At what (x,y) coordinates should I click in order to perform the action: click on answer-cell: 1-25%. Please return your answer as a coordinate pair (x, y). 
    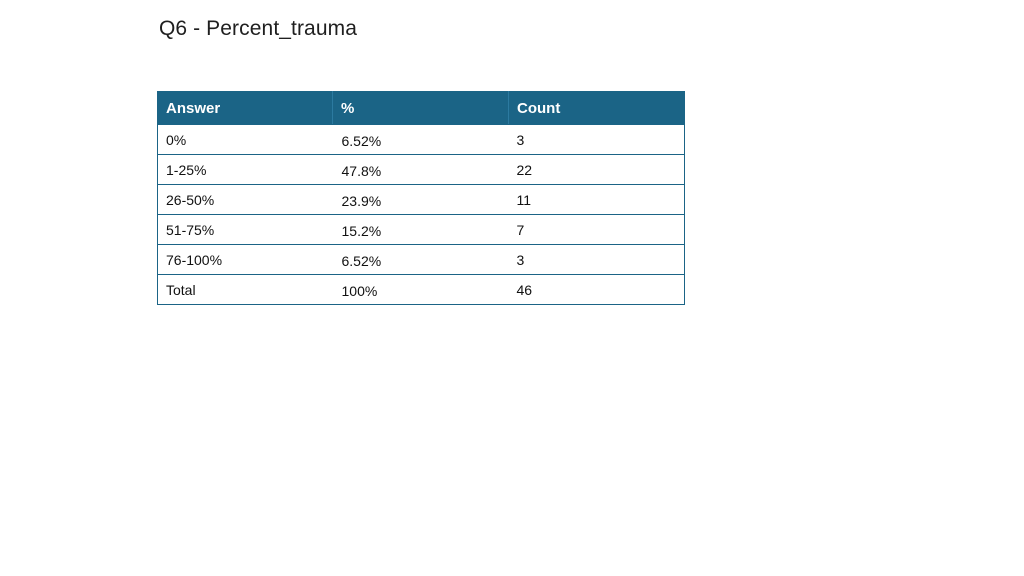
    Looking at the image, I should click on (245, 169).